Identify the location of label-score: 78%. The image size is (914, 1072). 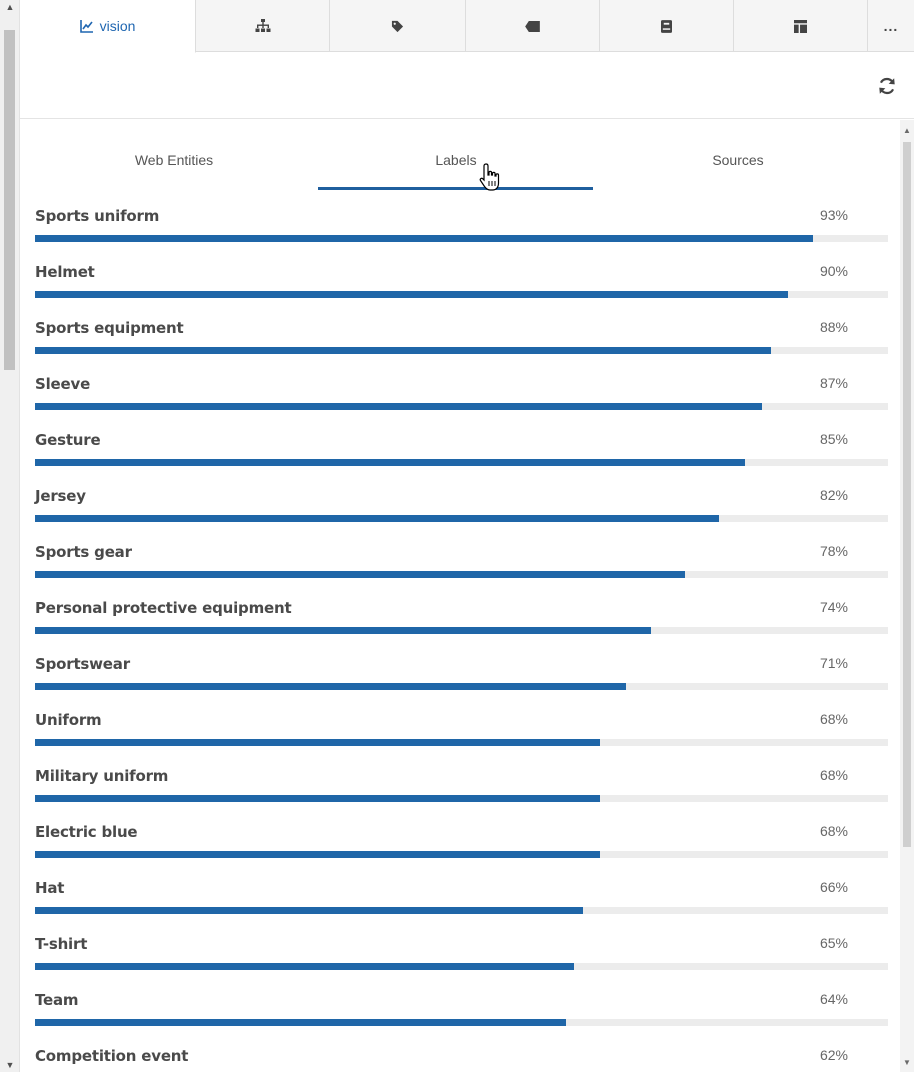
(833, 551).